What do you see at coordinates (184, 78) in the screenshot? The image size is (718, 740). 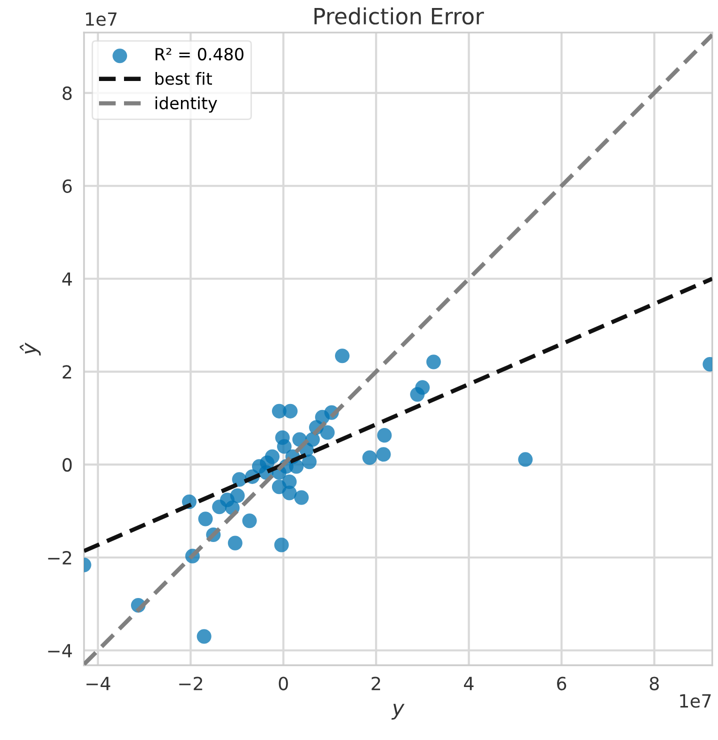 I see `legend-label: best fit` at bounding box center [184, 78].